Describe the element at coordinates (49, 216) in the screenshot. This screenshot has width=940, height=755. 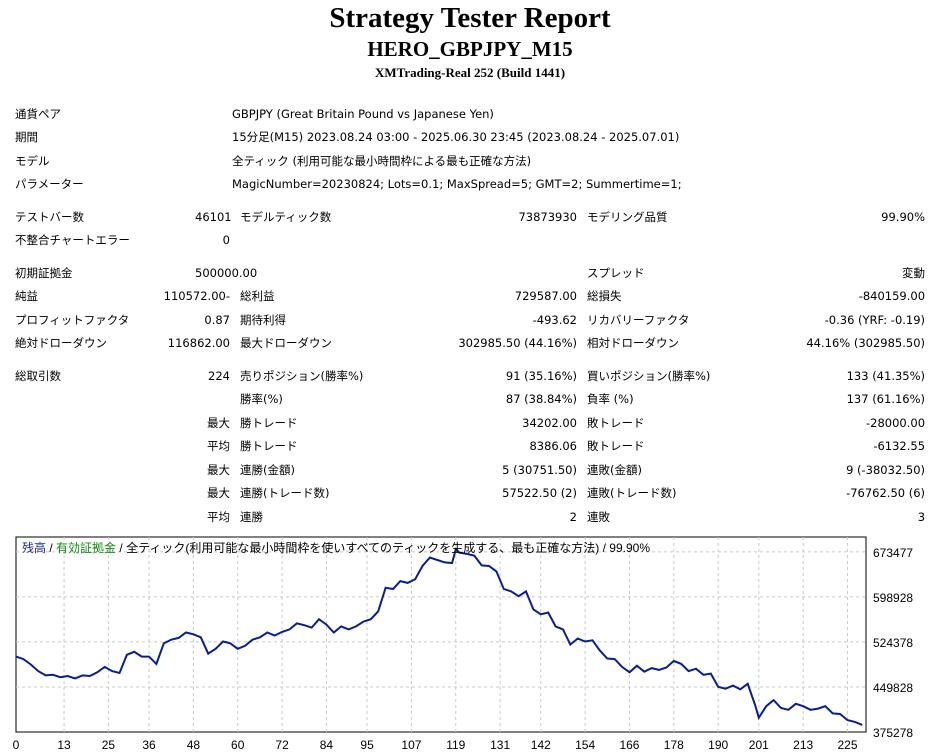
I see `label-bars: テストバー数` at that location.